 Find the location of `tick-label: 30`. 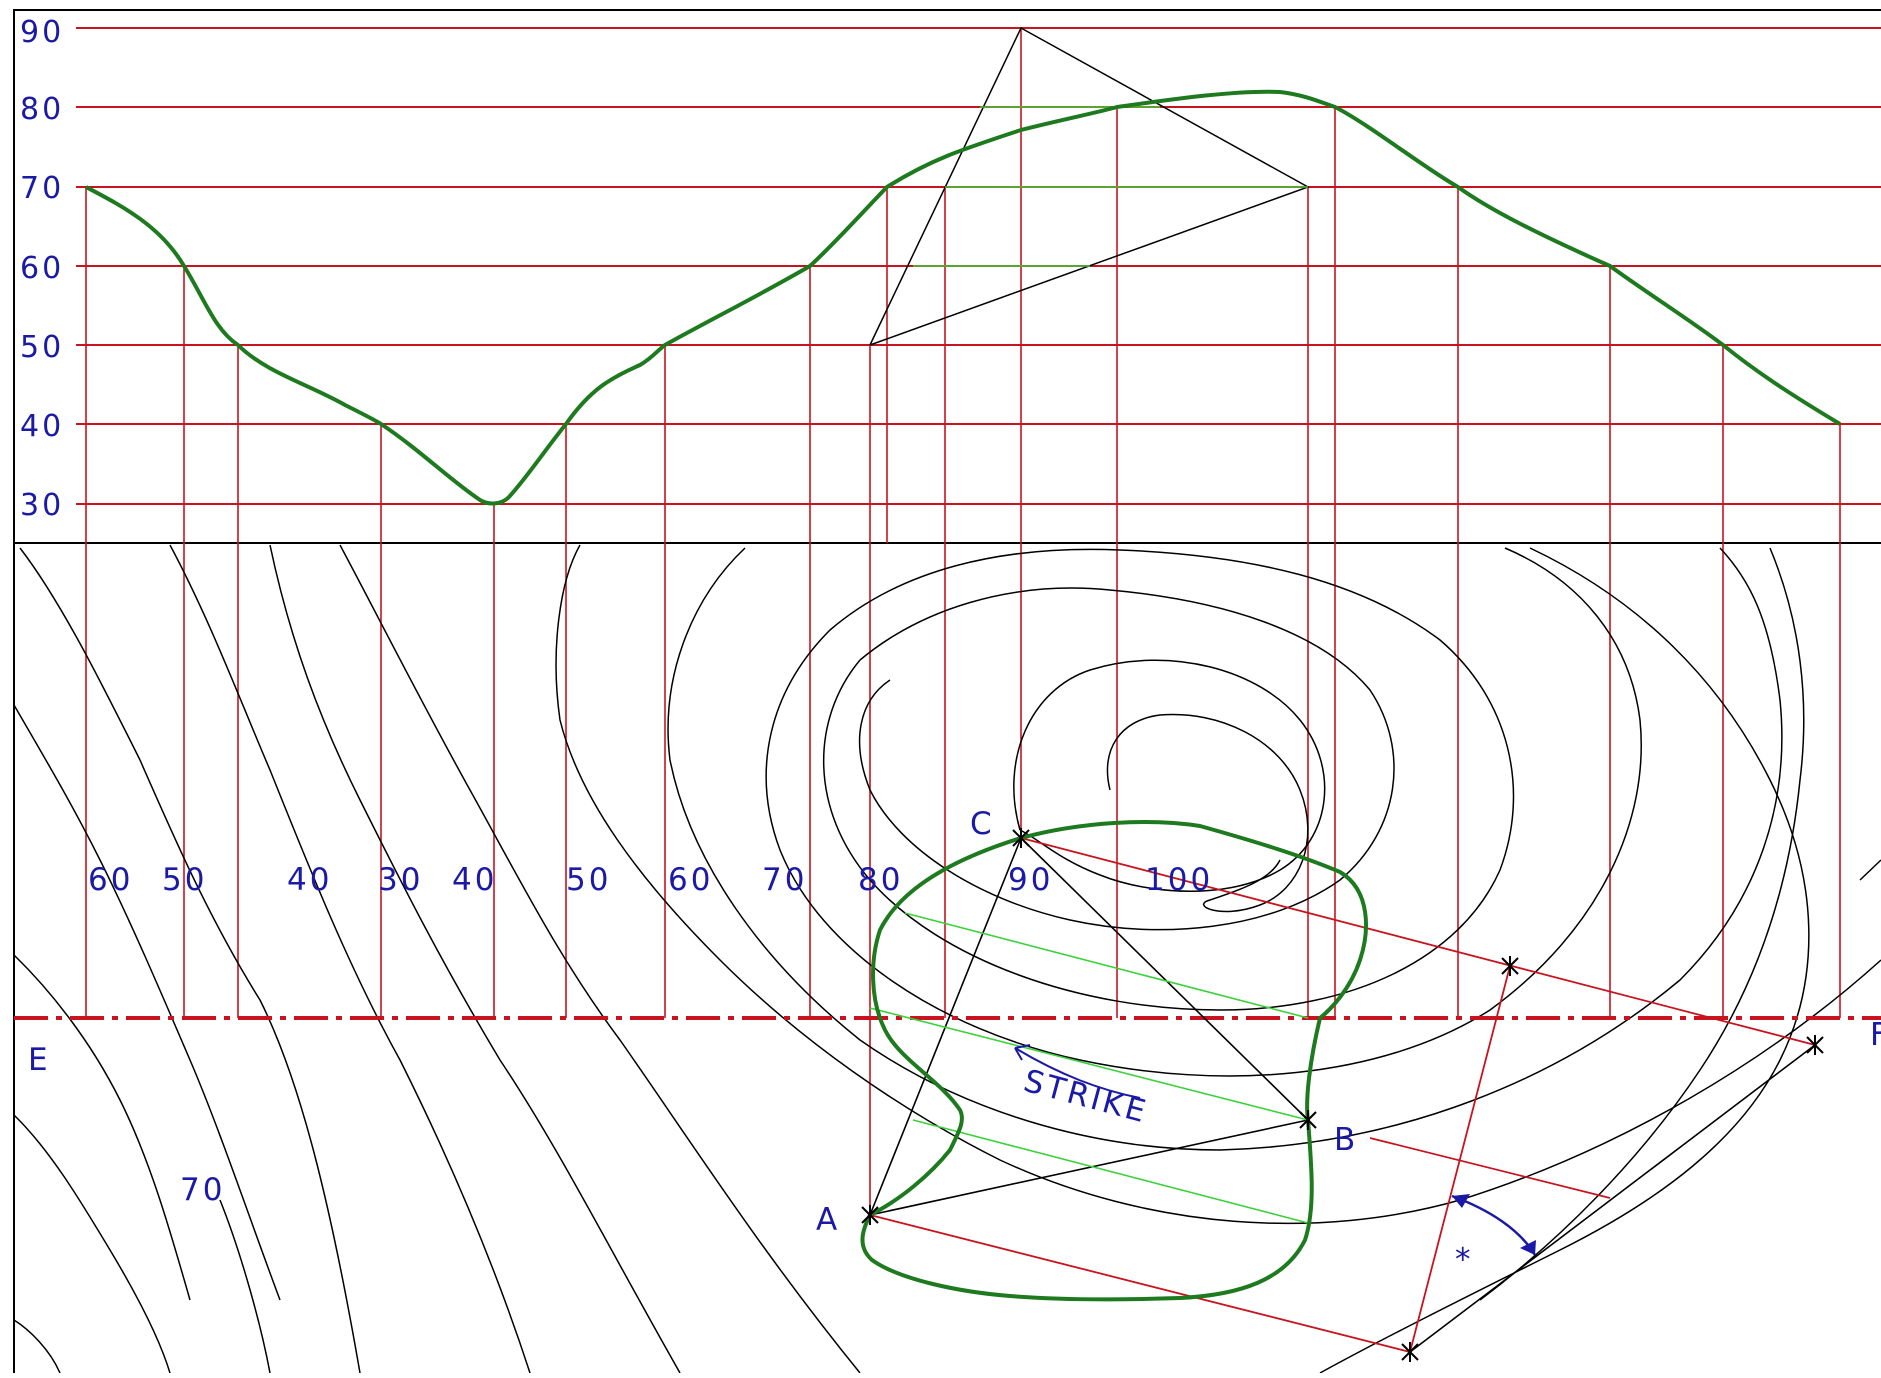

tick-label: 30 is located at coordinates (42, 505).